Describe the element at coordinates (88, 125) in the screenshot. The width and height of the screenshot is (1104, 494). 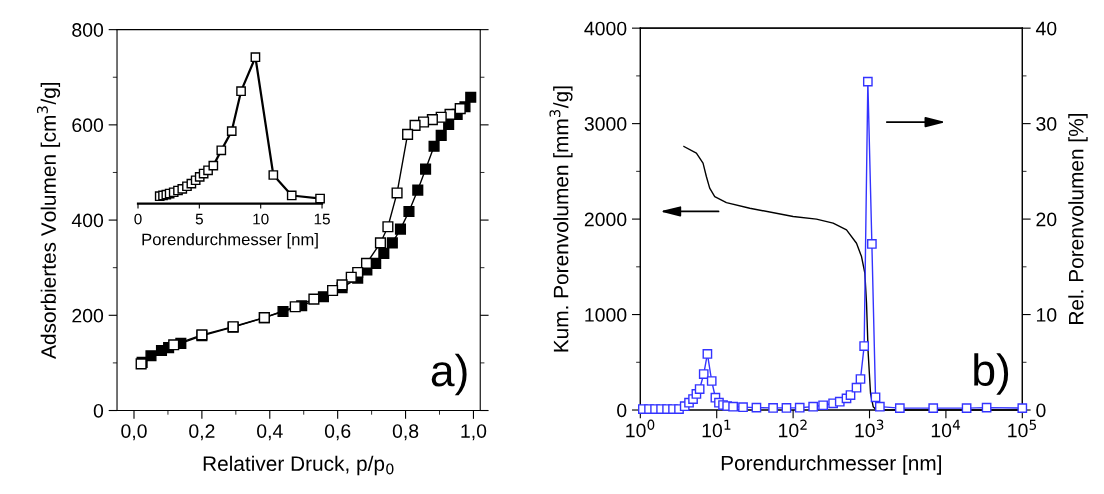
I see `y-tick-label: 600` at that location.